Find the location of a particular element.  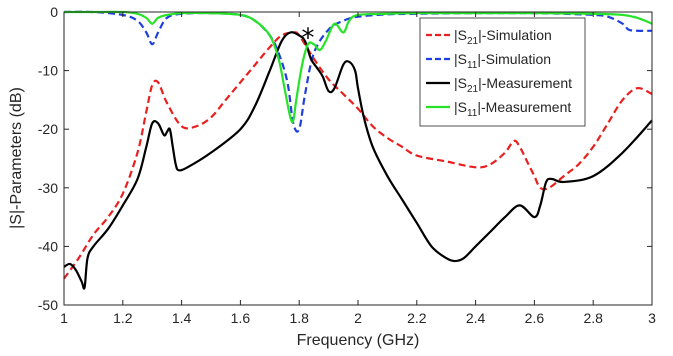

x-tick-label: 1.2 is located at coordinates (123, 318).